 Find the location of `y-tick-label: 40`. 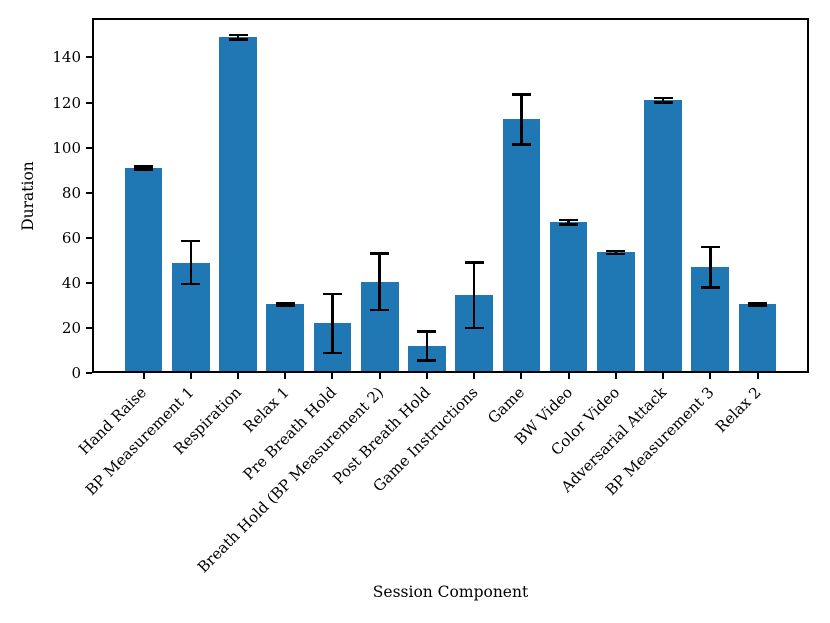

y-tick-label: 40 is located at coordinates (71, 282).